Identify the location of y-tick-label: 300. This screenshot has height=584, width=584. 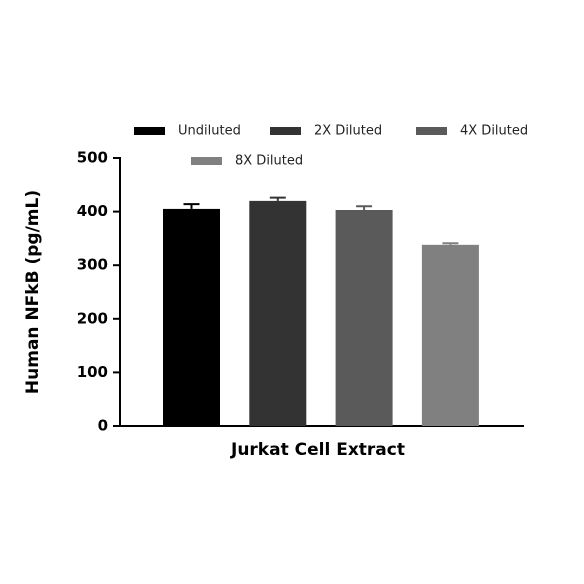
(92, 265).